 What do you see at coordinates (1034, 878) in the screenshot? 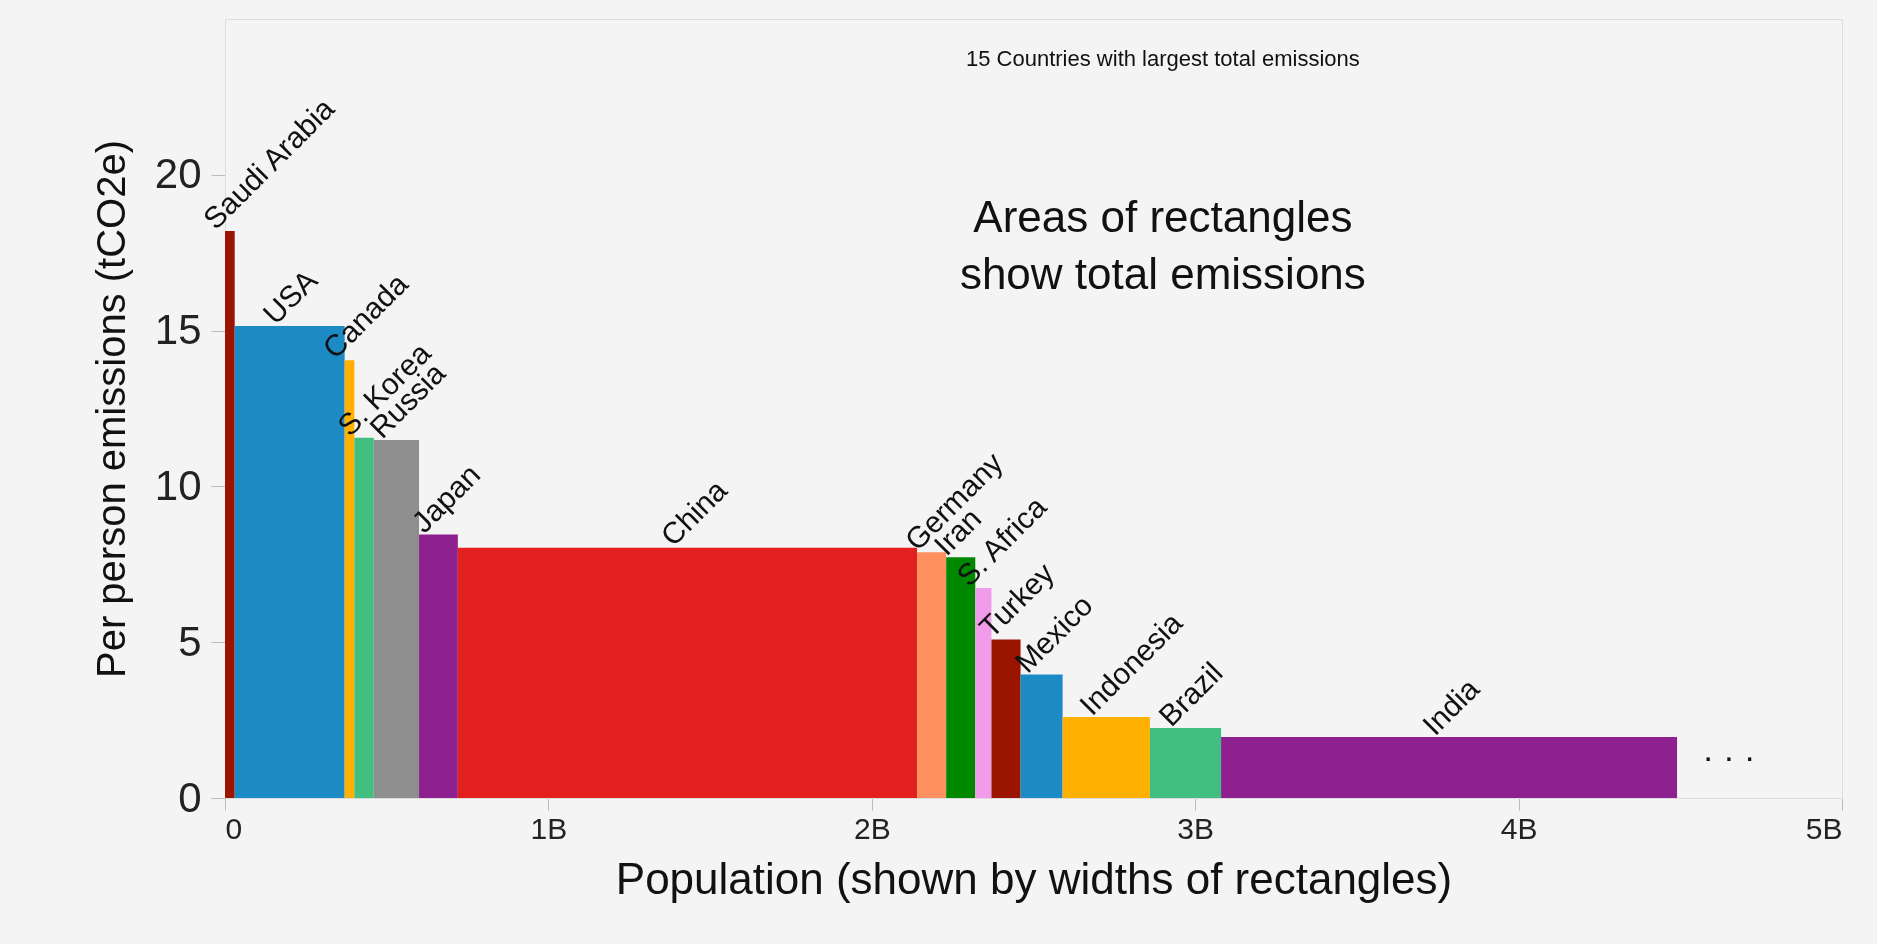
I see `x-axis-title: Population (shown by widths of rectangles)` at bounding box center [1034, 878].